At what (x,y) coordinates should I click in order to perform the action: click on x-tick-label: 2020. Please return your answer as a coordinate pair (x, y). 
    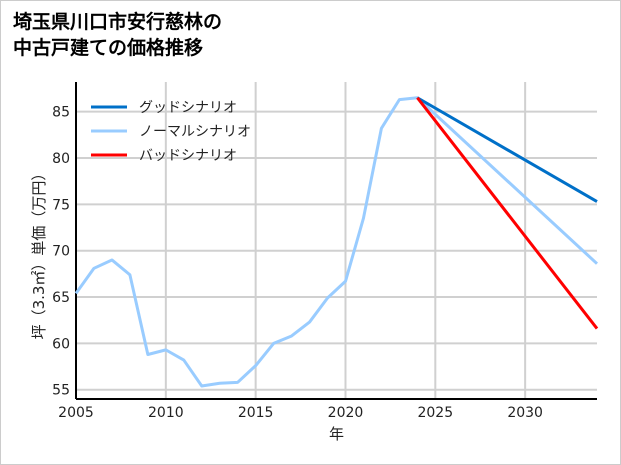
    Looking at the image, I should click on (346, 413).